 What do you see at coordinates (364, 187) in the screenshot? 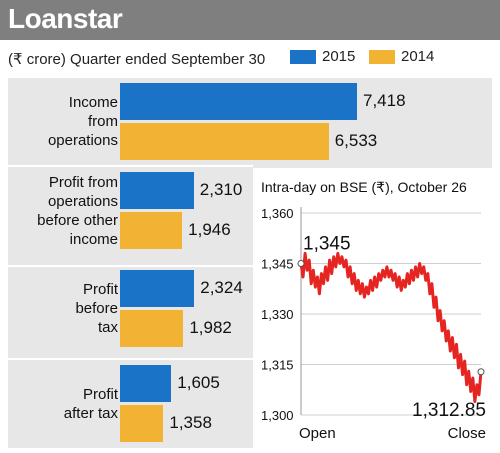
I see `inset-chart-title: Intra-day on BSE (₹), October 26` at bounding box center [364, 187].